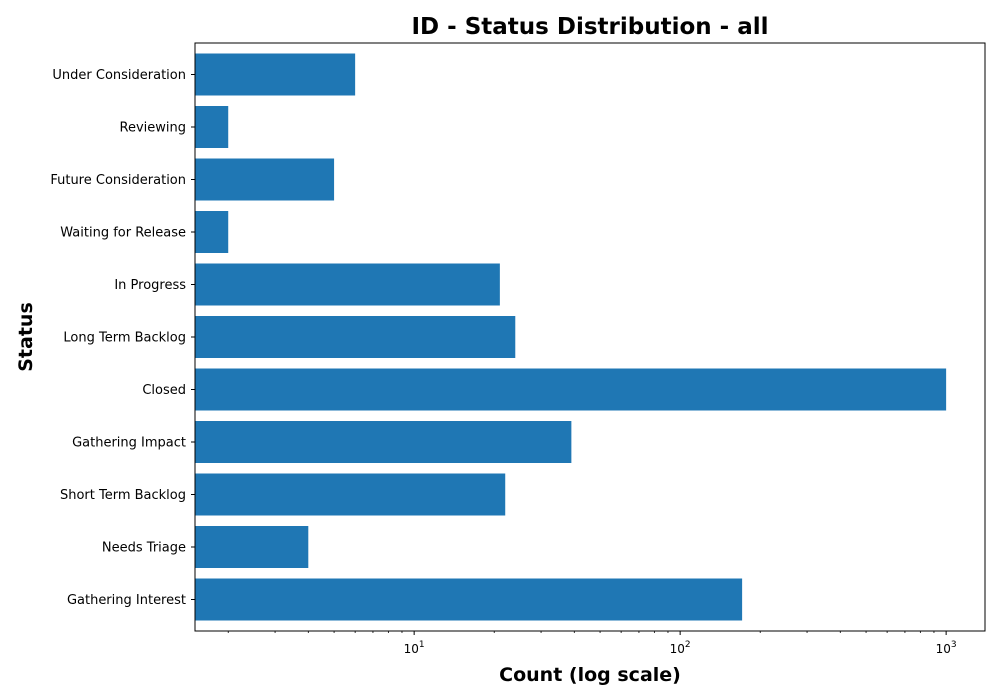  I want to click on x-tick-label: 10³, so click(946, 648).